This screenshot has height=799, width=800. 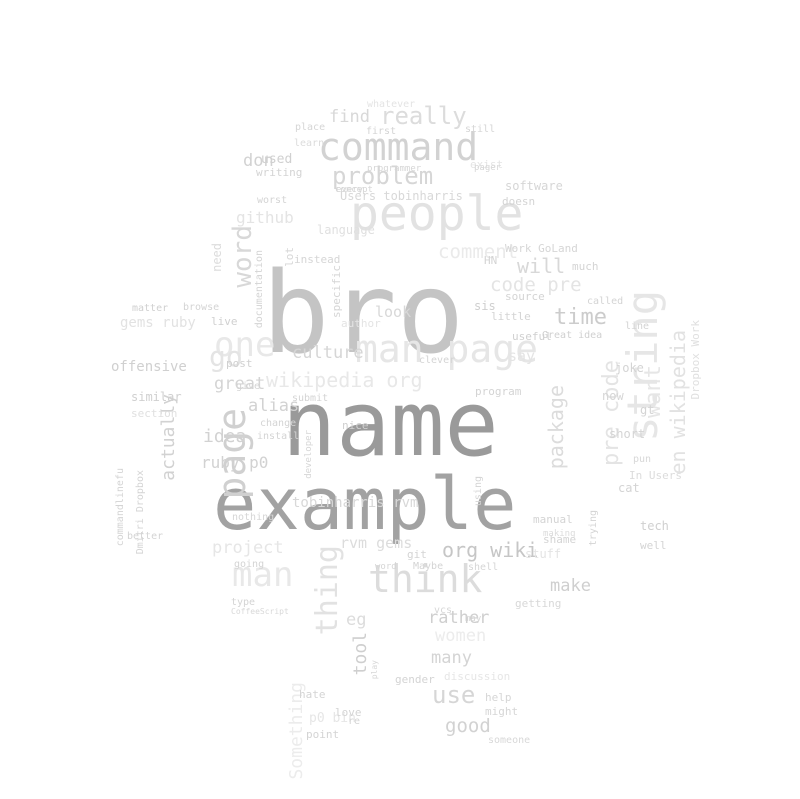 What do you see at coordinates (350, 190) in the screenshot?
I see `cloud-word: every` at bounding box center [350, 190].